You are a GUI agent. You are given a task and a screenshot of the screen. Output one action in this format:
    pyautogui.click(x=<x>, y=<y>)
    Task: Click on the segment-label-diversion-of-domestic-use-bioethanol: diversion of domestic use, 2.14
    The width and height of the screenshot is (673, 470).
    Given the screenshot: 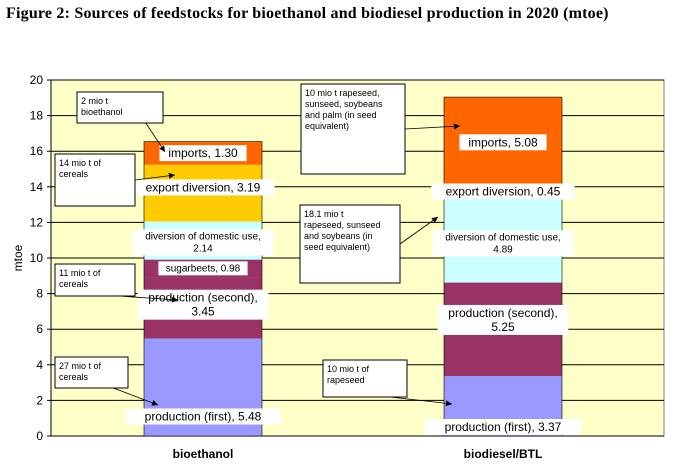 What is the action you would take?
    pyautogui.click(x=203, y=242)
    